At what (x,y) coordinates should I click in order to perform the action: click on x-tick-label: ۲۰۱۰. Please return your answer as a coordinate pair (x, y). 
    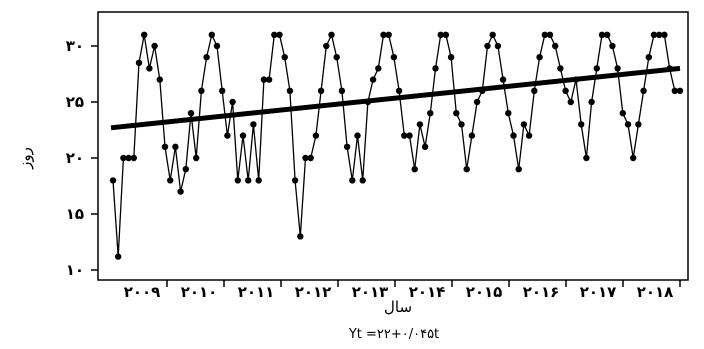
    Looking at the image, I should click on (199, 292).